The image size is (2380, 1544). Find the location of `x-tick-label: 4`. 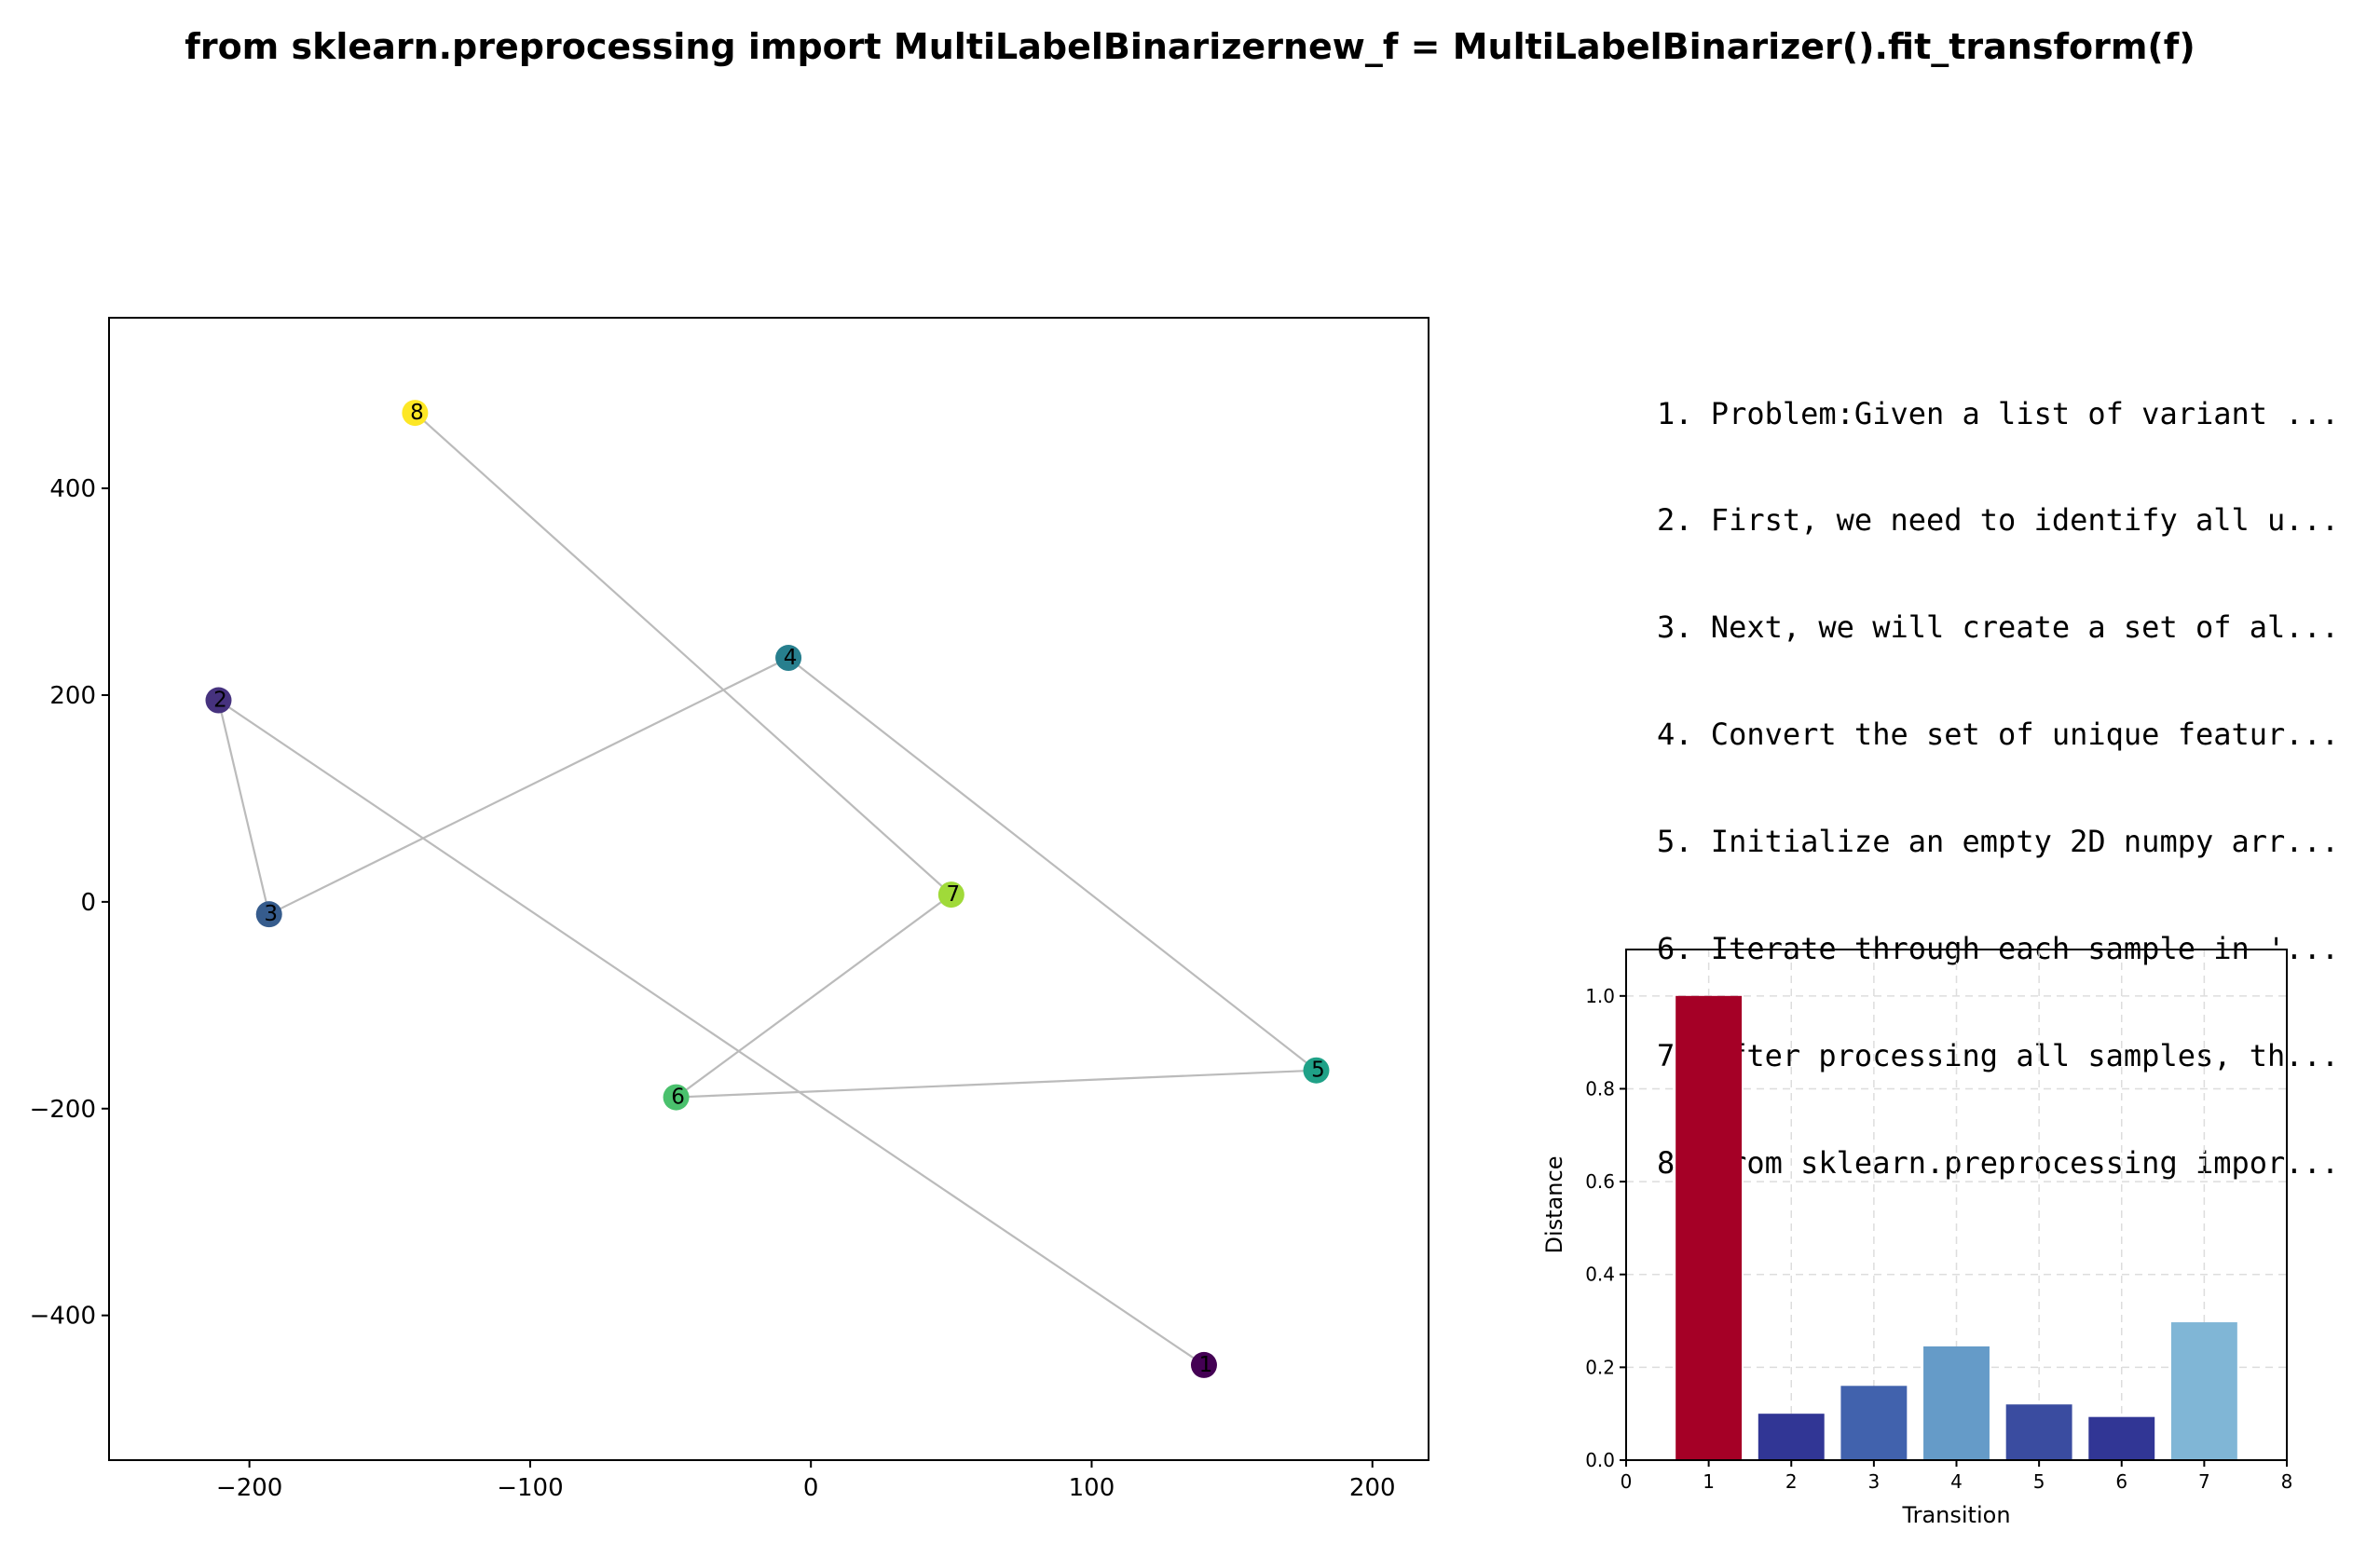

x-tick-label: 4 is located at coordinates (1956, 1481).